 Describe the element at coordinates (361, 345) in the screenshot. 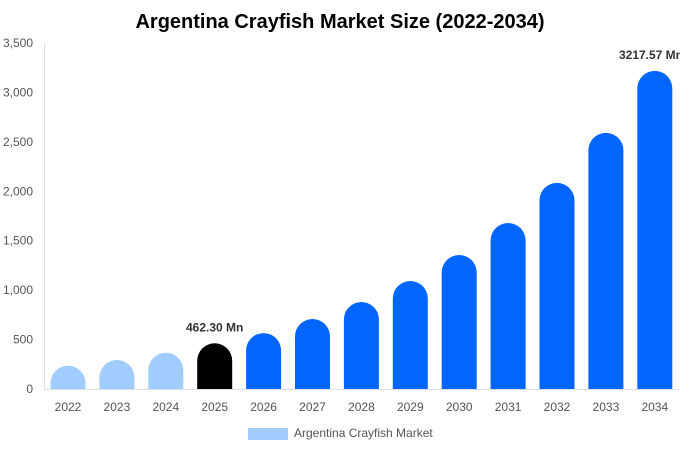

I see `bar-2028` at that location.